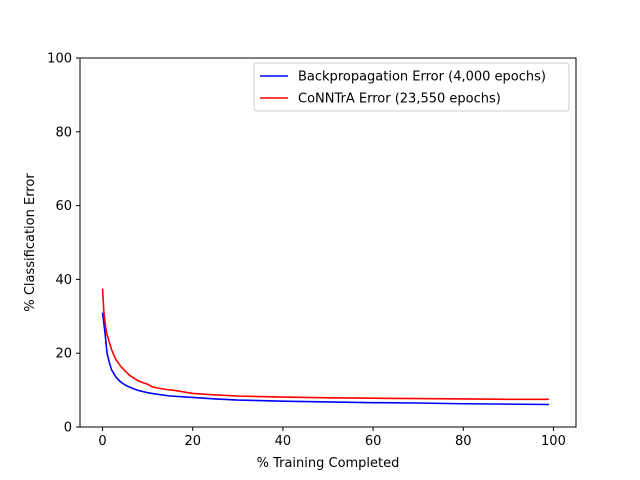 This screenshot has width=640, height=480. Describe the element at coordinates (63, 244) in the screenshot. I see `y-axis-ticks: 0 20 40 60 80 100` at that location.